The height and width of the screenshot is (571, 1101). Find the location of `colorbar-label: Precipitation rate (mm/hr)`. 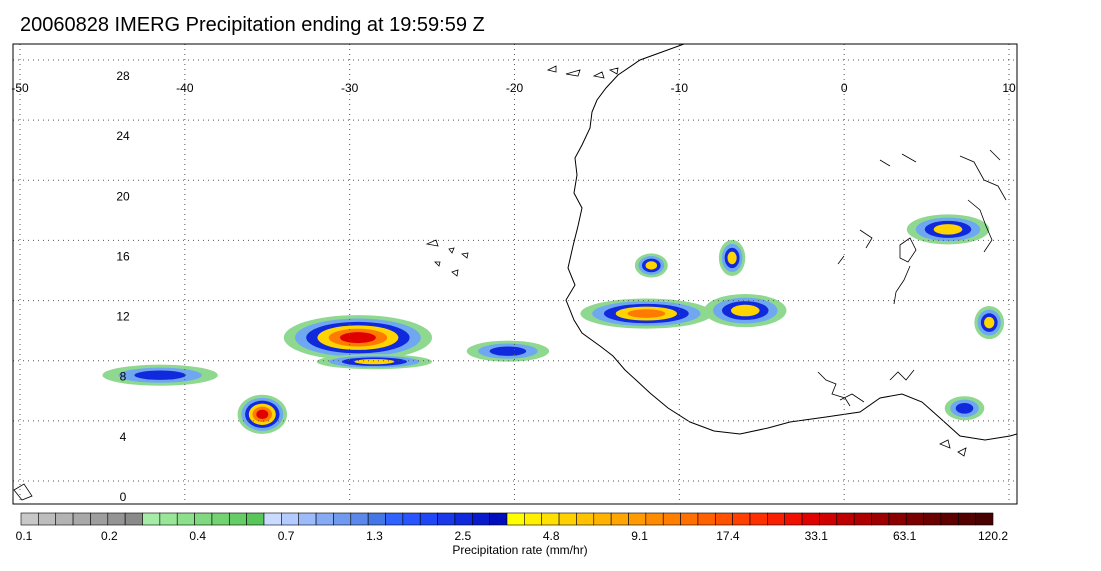

colorbar-label: Precipitation rate (mm/hr) is located at coordinates (520, 550).